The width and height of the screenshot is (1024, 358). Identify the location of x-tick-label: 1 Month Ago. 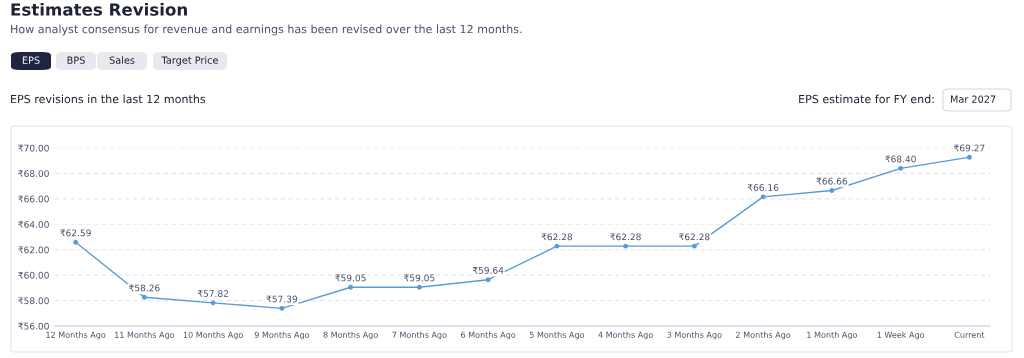
(832, 335).